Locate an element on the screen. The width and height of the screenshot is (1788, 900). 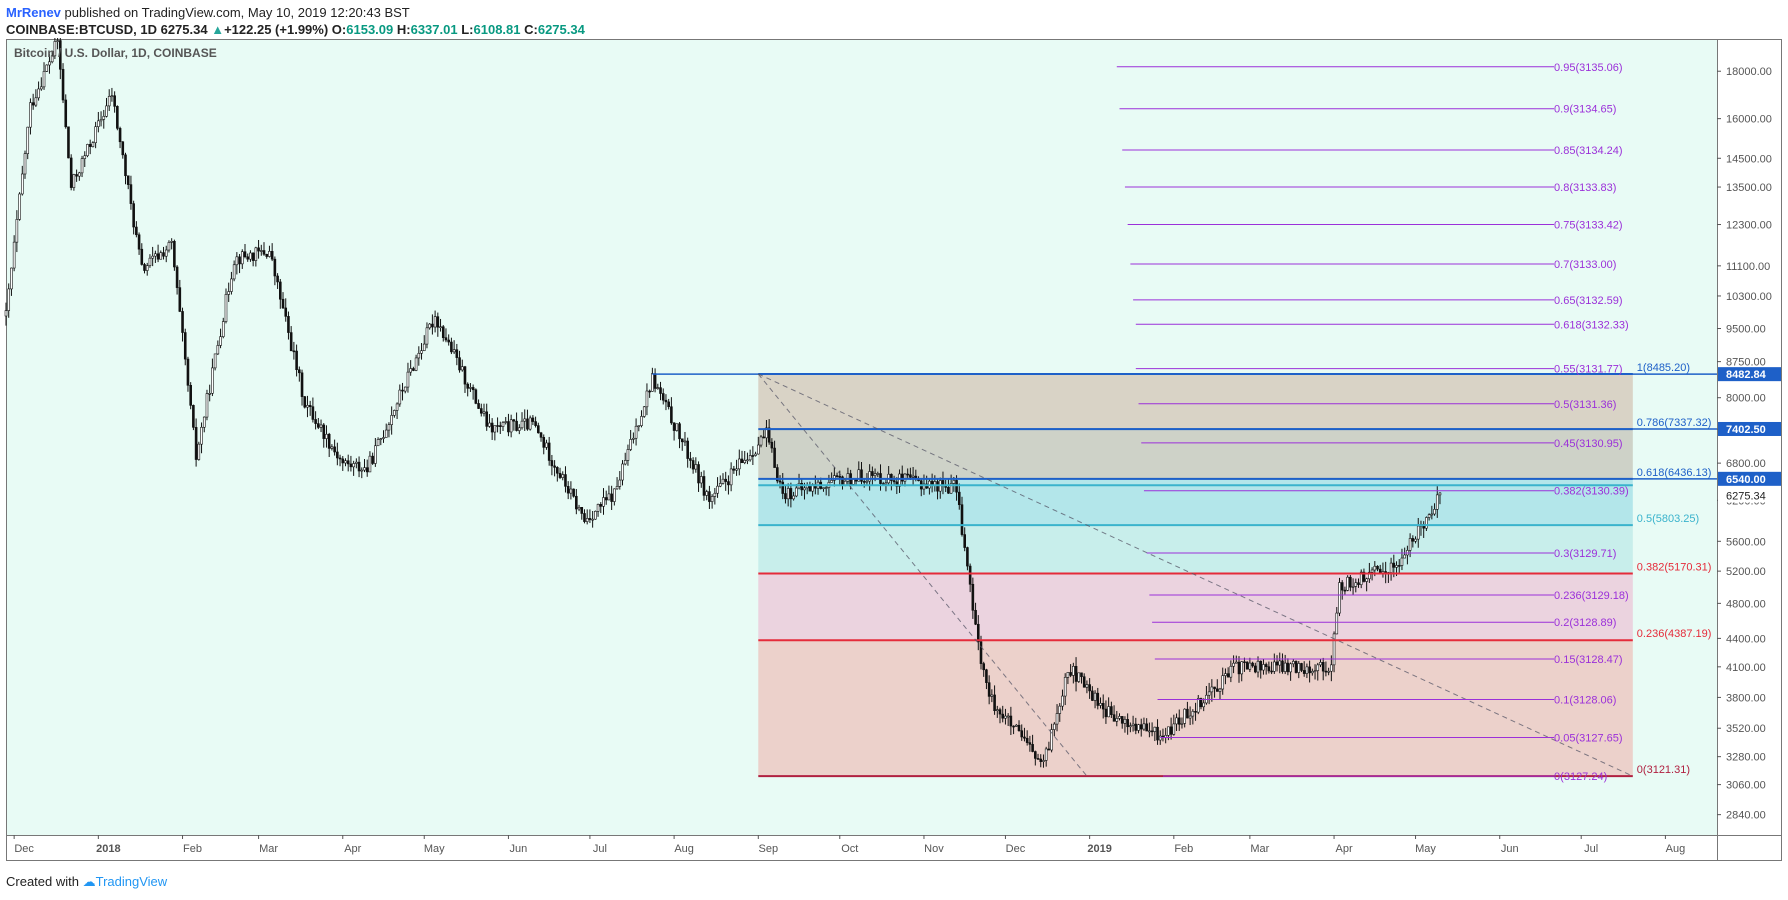
author-link: MrRenev is located at coordinates (33, 12).